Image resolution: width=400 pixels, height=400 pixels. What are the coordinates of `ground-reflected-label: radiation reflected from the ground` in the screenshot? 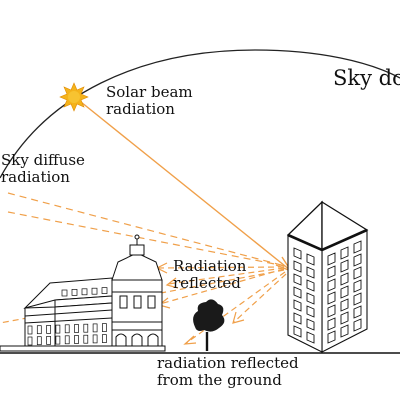 It's located at (228, 372).